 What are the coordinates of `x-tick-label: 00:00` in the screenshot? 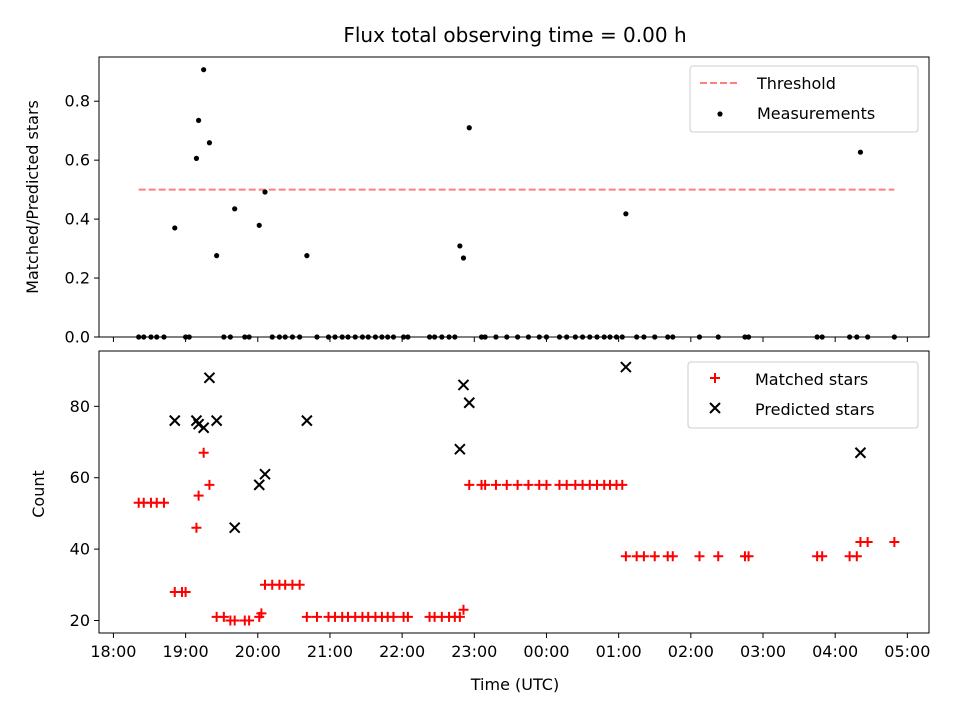 It's located at (546, 651).